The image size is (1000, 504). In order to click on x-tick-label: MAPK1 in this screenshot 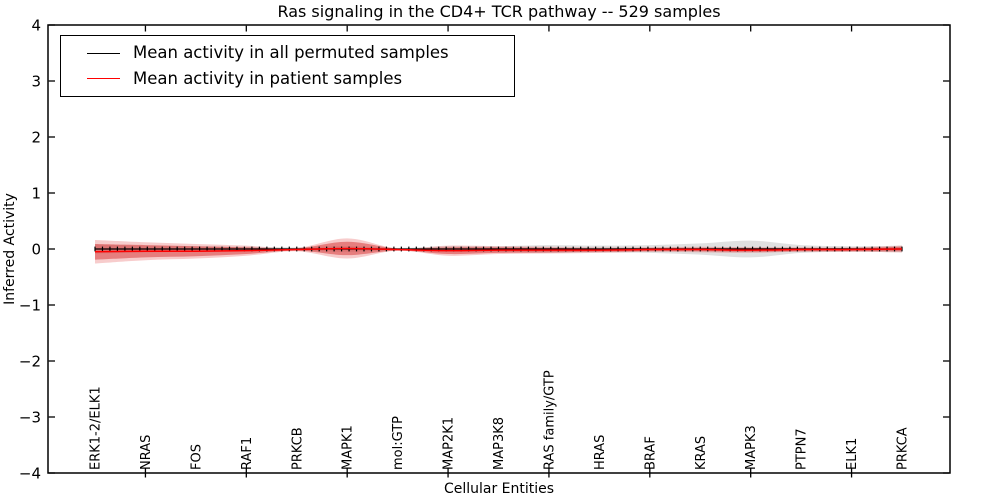, I will do `click(348, 447)`.